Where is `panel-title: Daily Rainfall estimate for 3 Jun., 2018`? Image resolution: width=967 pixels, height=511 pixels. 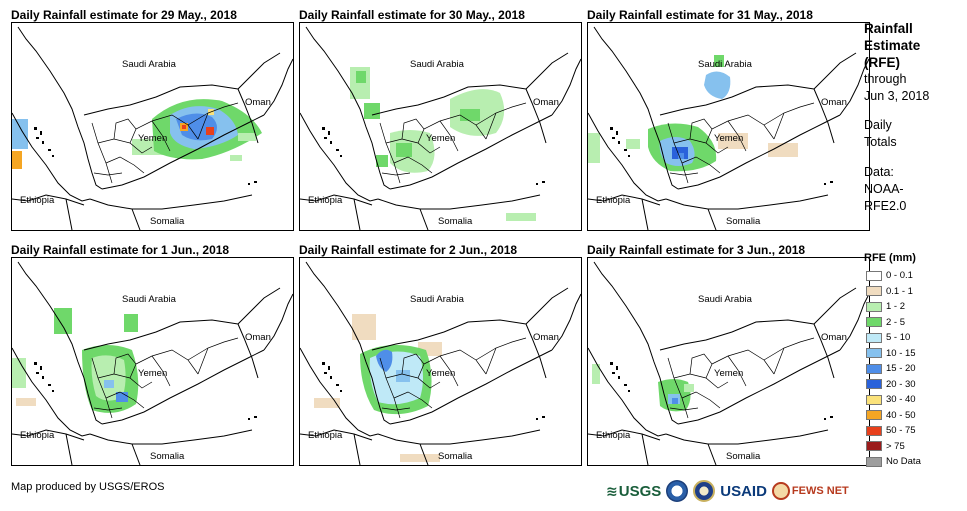
panel-title: Daily Rainfall estimate for 3 Jun., 2018 is located at coordinates (696, 250).